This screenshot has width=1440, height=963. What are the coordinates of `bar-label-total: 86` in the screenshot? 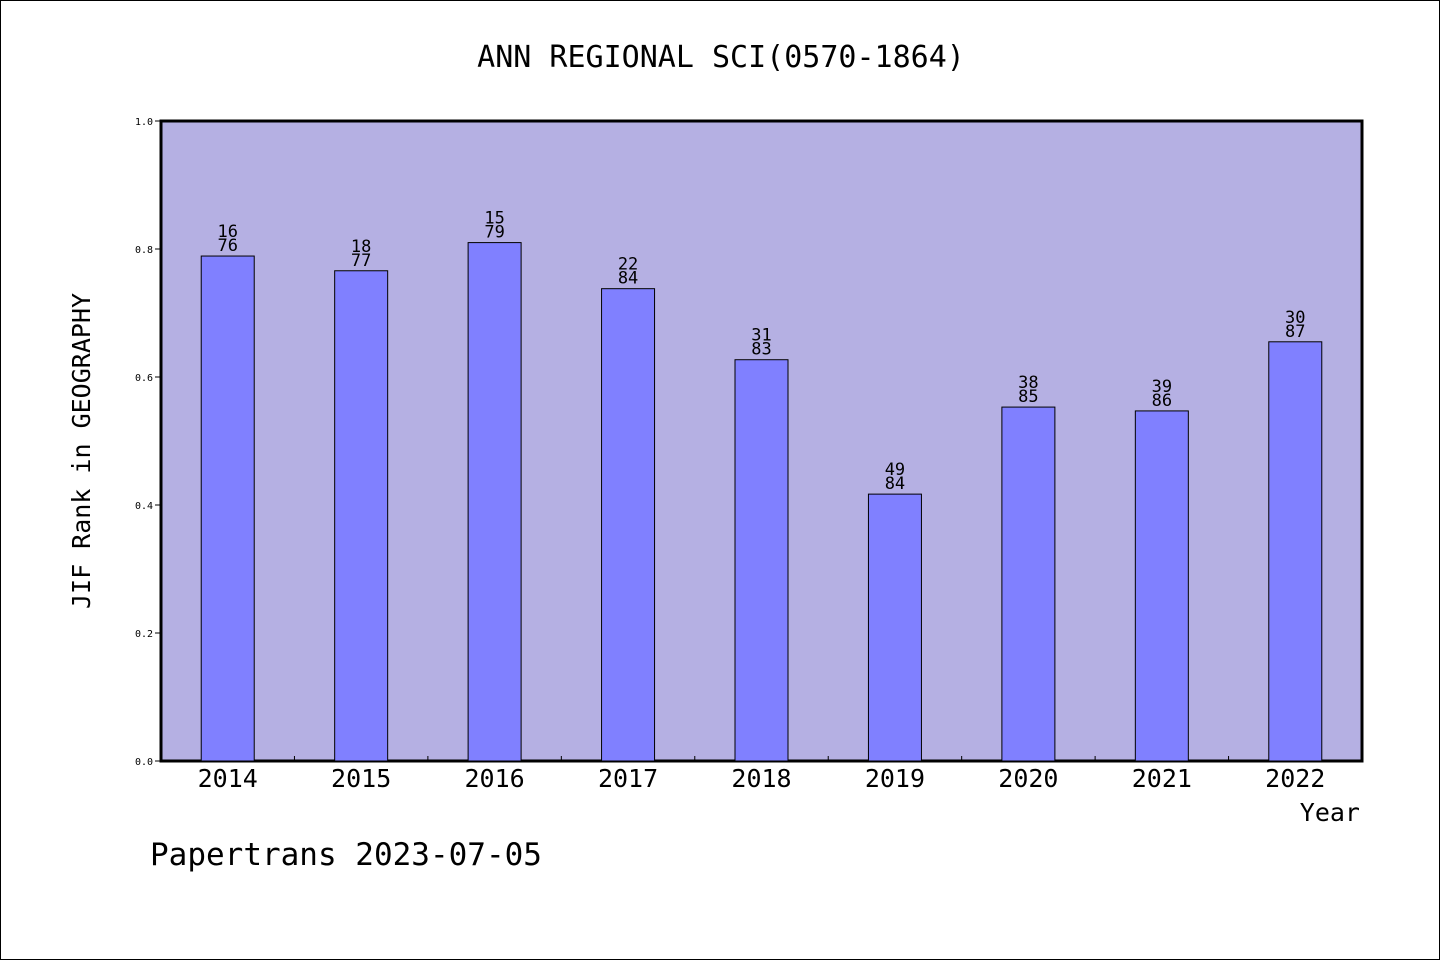 It's located at (1162, 401).